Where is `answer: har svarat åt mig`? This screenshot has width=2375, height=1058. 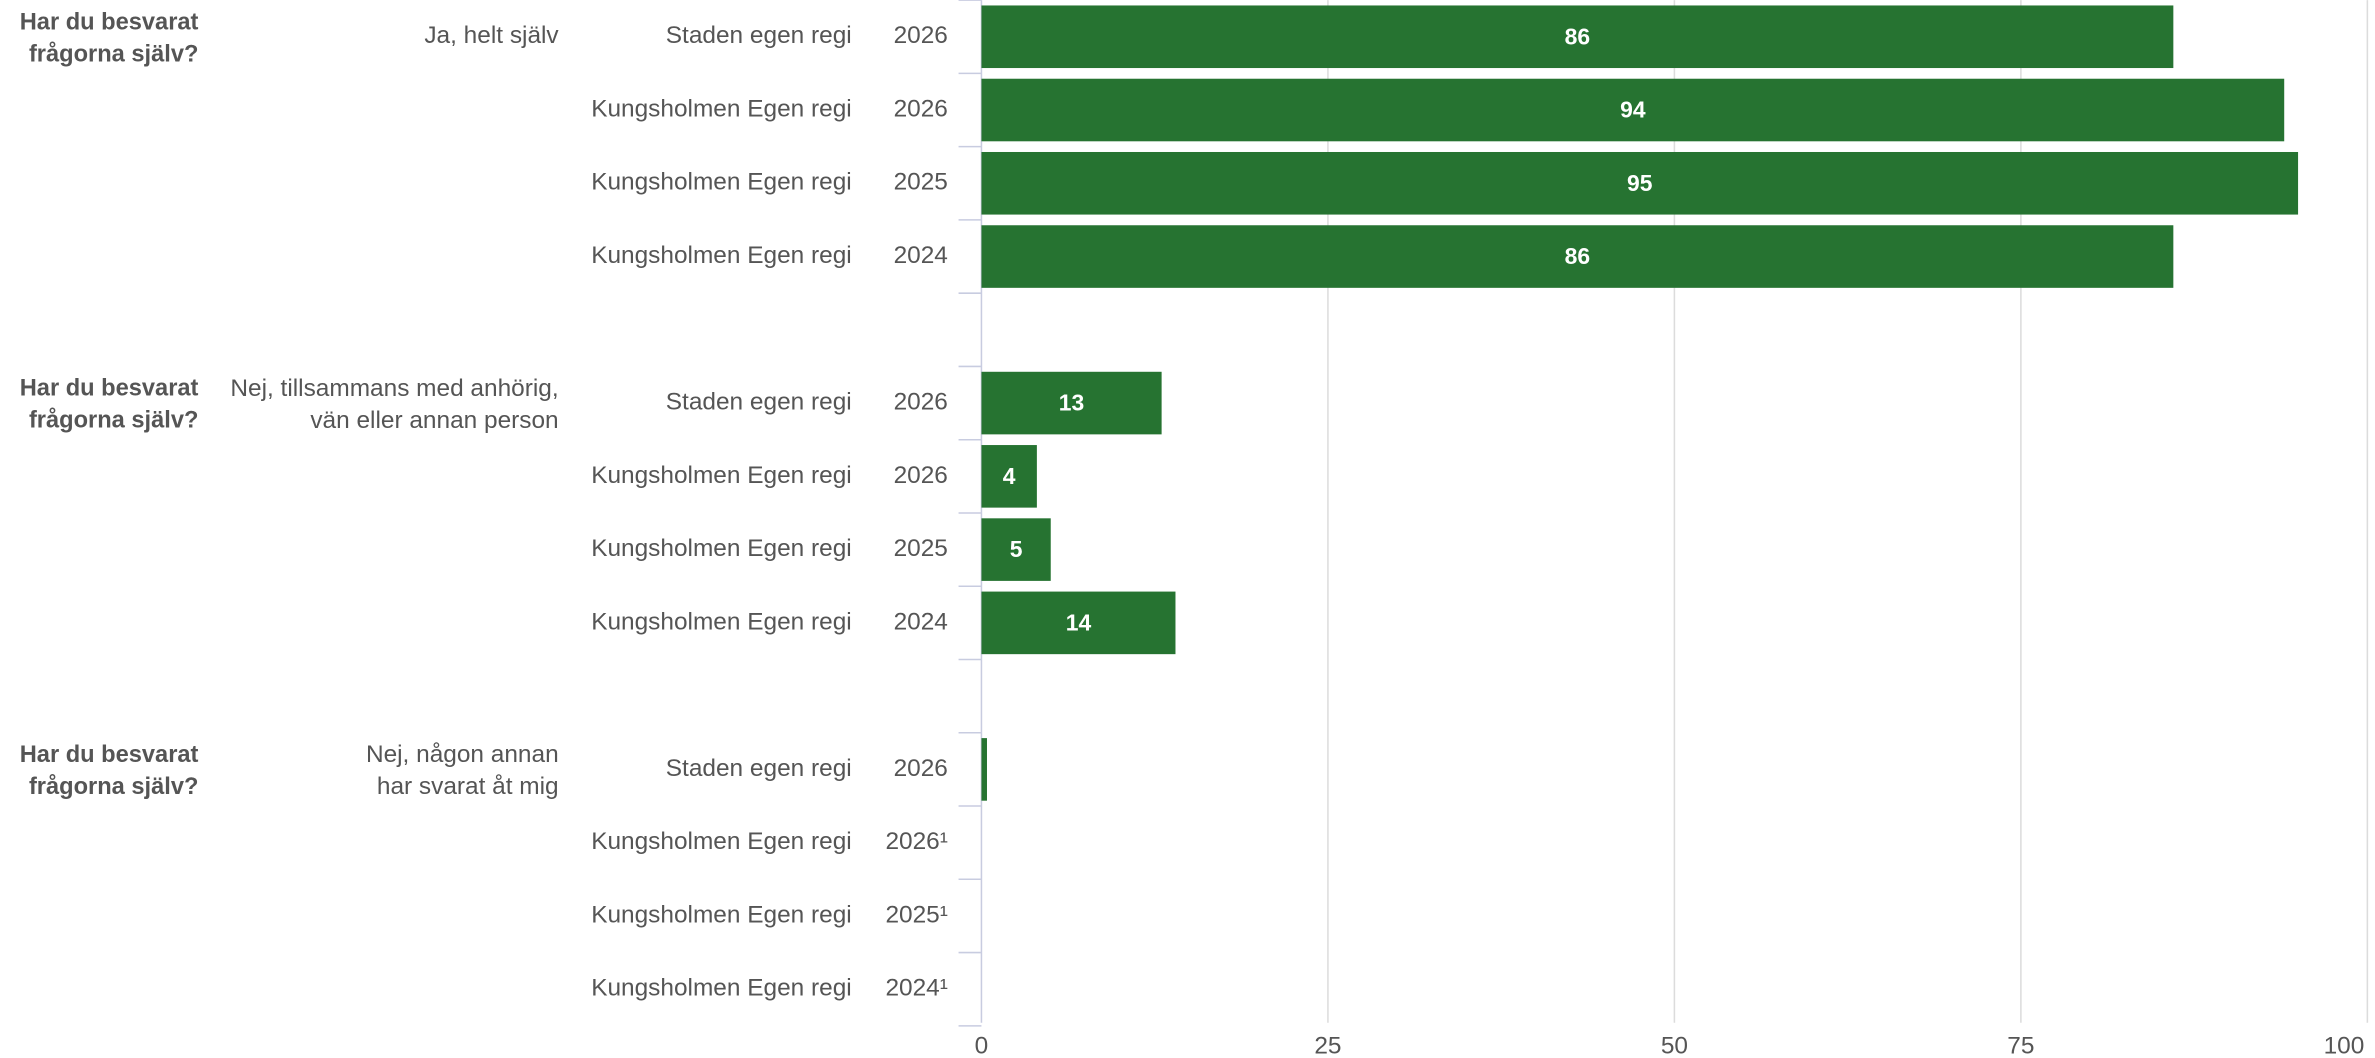
answer: har svarat åt mig is located at coordinates (468, 786).